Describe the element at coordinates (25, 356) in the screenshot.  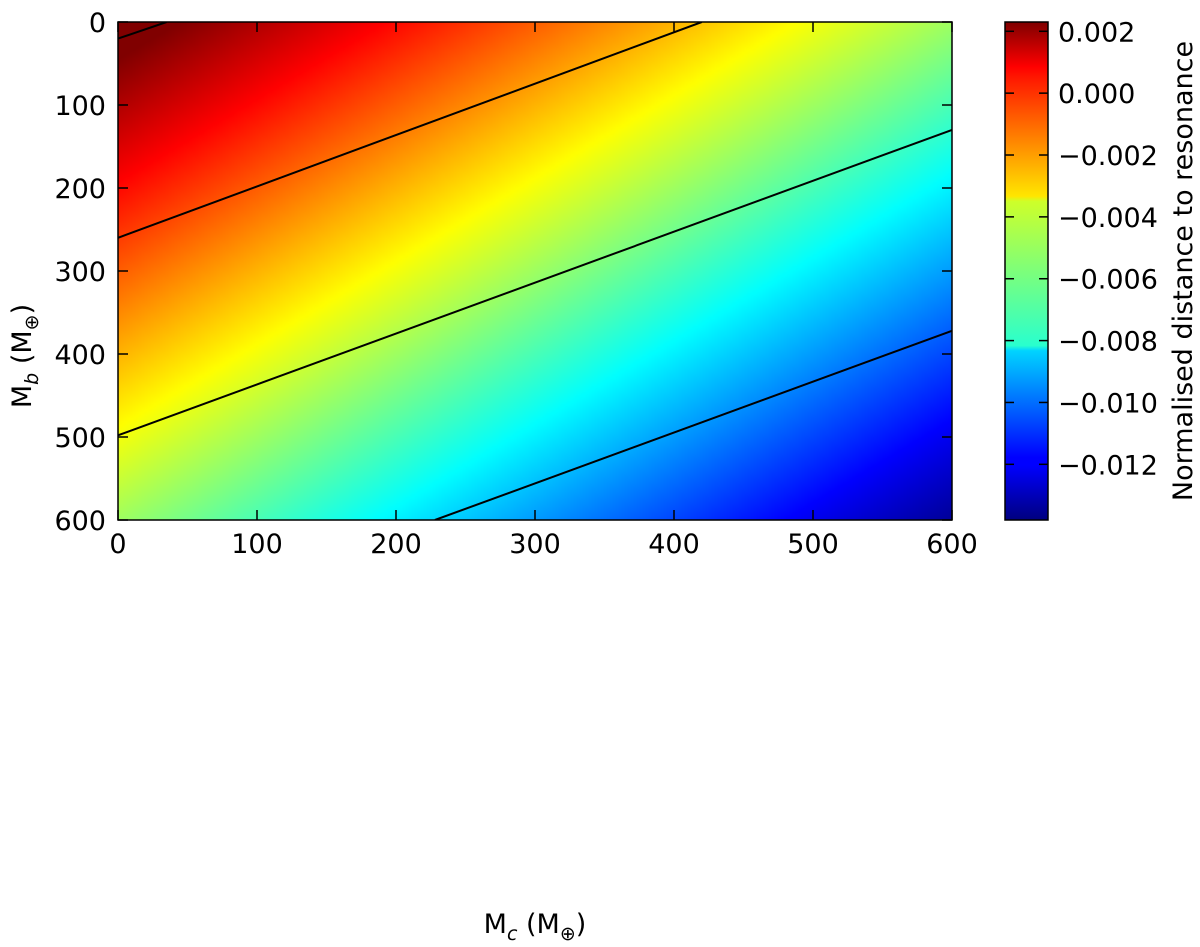
I see `y-axis-label: Mb (M⊕)` at that location.